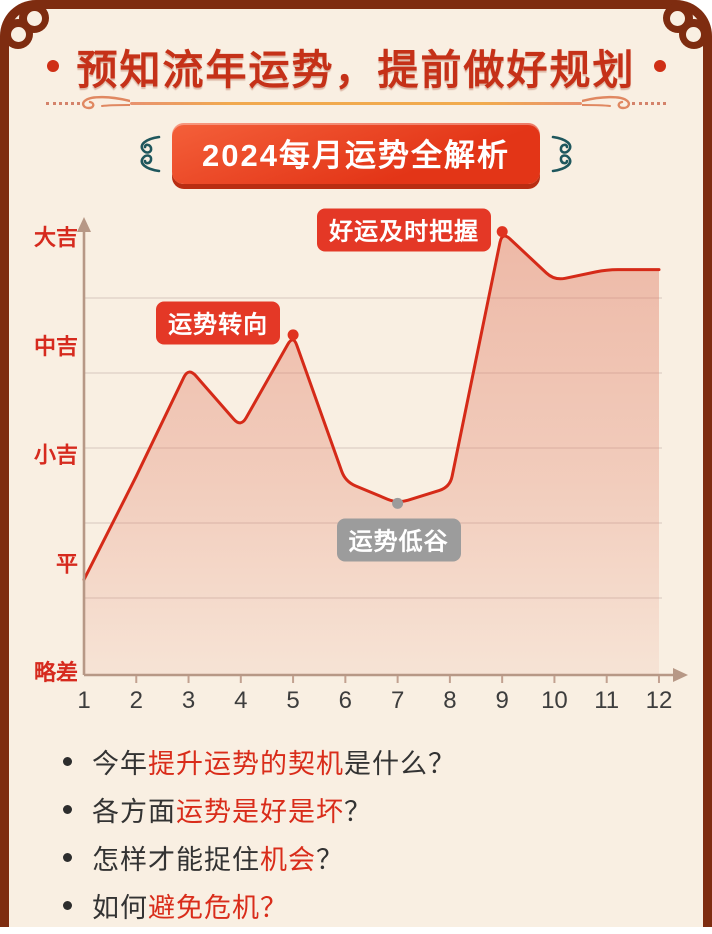 The width and height of the screenshot is (712, 934). Describe the element at coordinates (56, 346) in the screenshot. I see `y-axis-label: 中吉` at that location.